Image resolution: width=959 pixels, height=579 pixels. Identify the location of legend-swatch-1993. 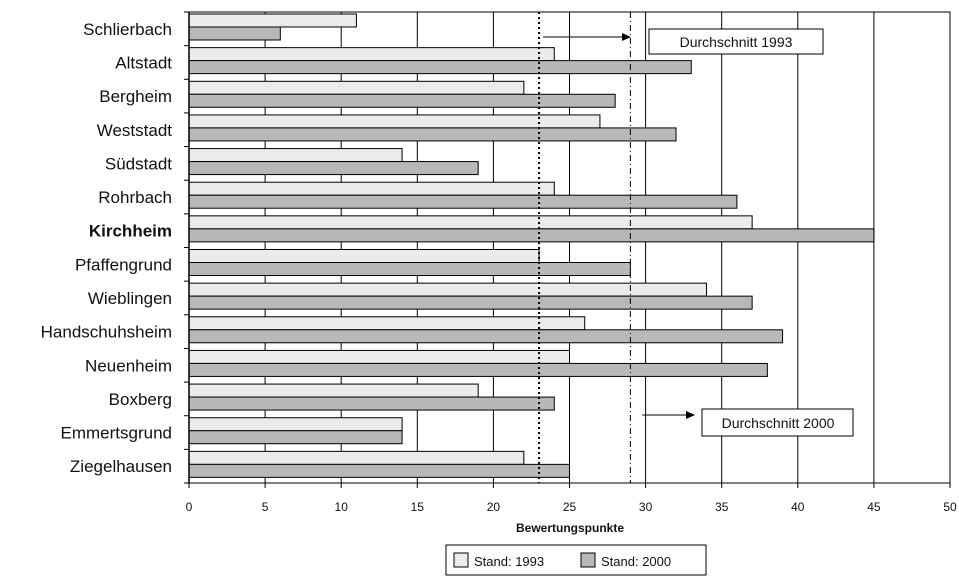
(461, 560).